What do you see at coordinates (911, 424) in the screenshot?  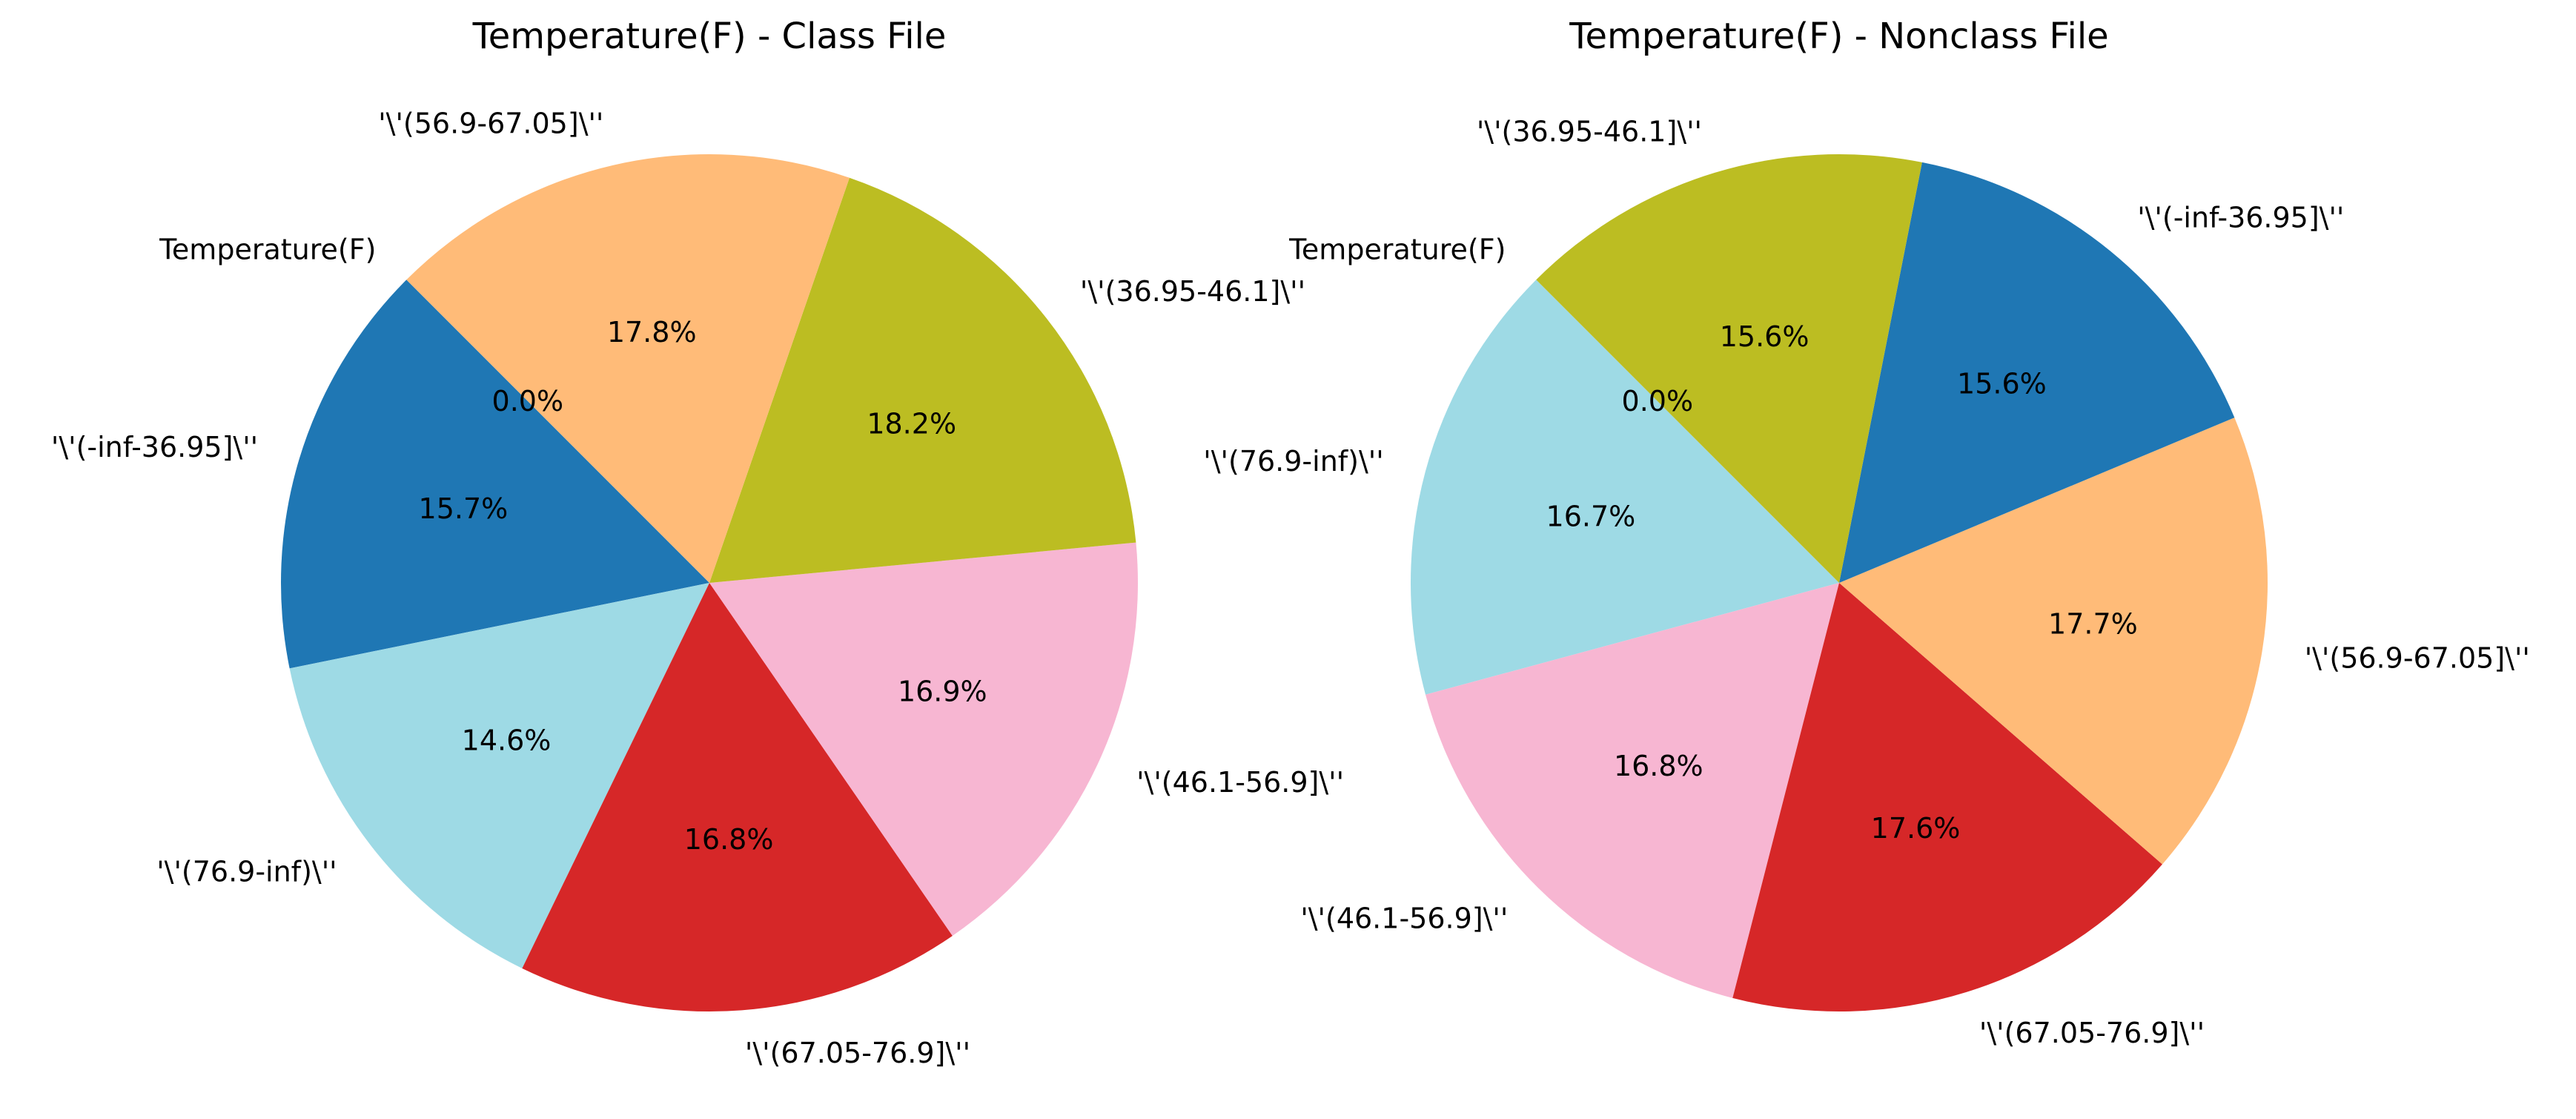 I see `slice-percent-label: 18.2%` at bounding box center [911, 424].